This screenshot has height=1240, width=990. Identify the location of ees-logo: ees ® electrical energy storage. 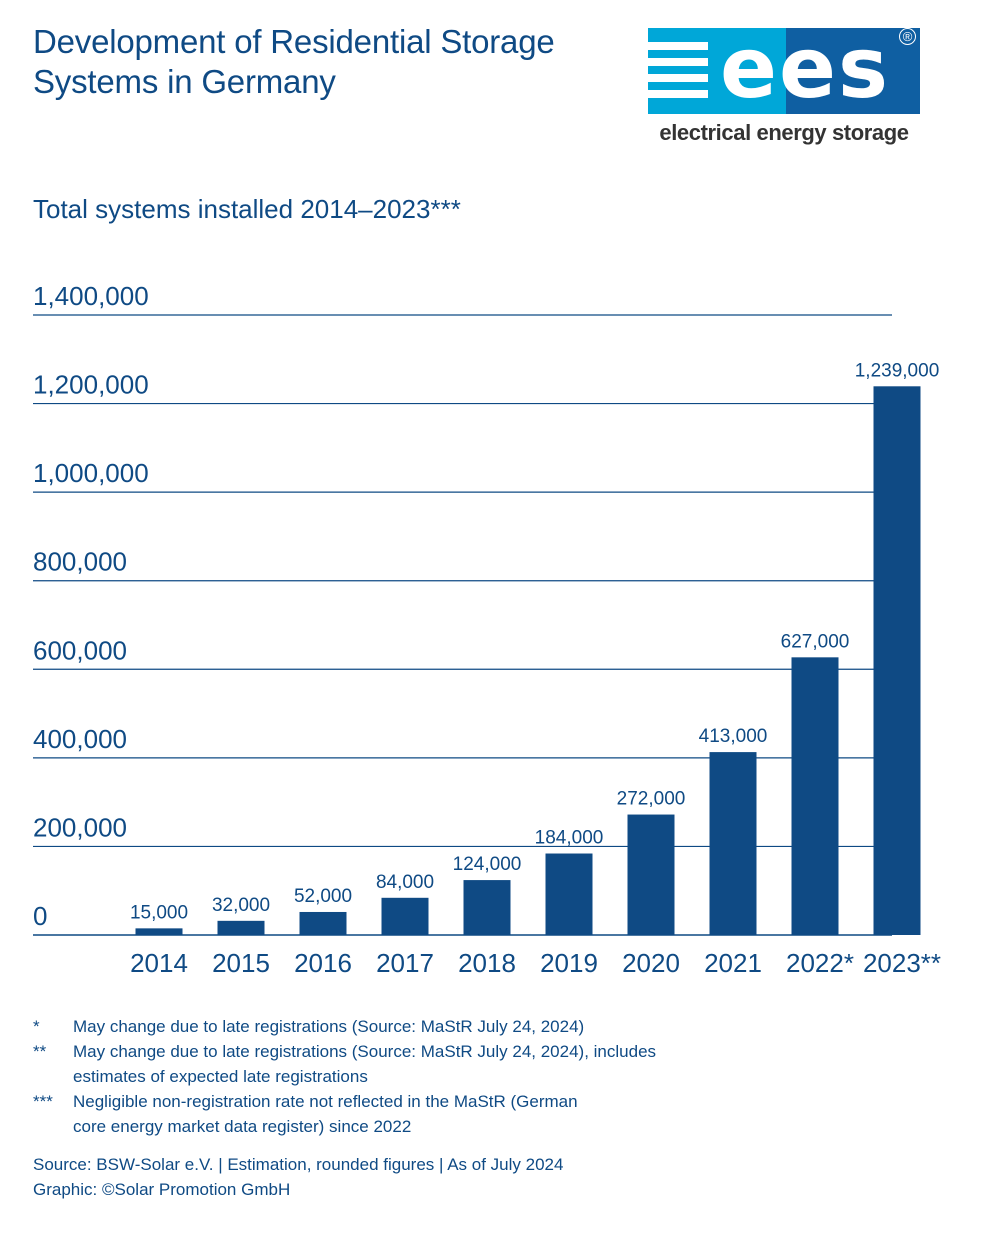
(784, 86).